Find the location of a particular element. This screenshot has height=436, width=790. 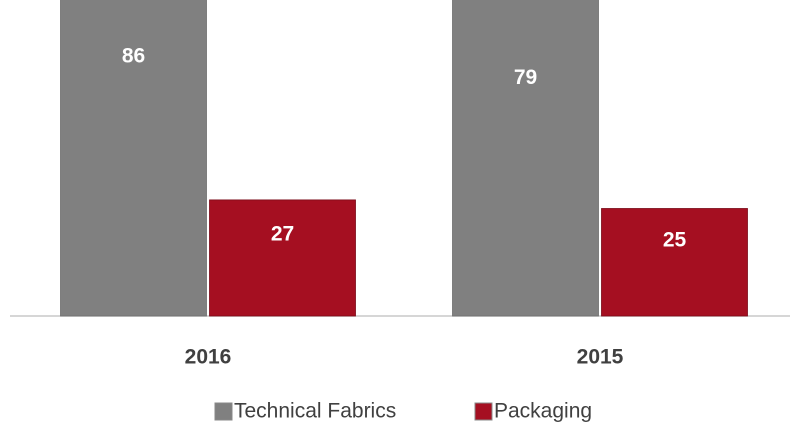

value-label: 86 is located at coordinates (133, 56).